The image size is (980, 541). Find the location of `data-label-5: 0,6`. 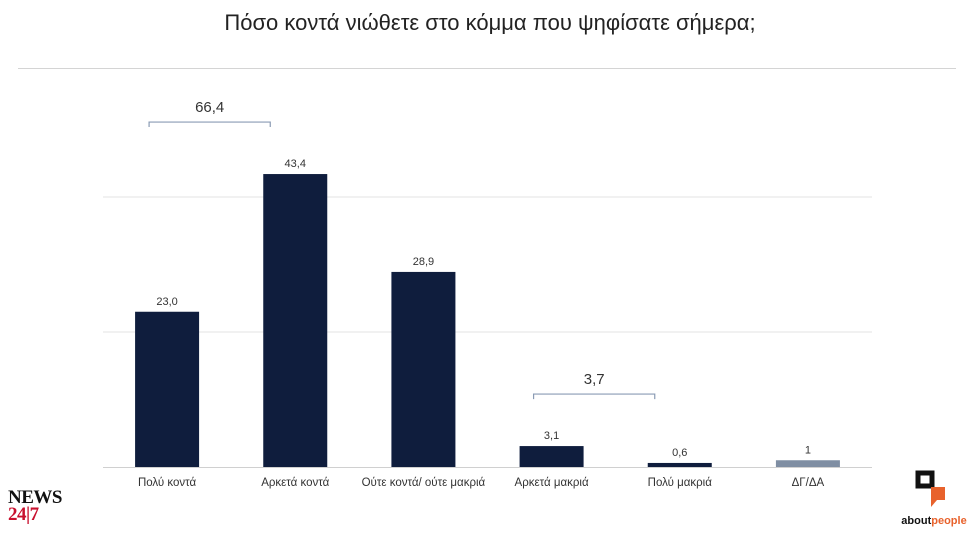

data-label-5: 0,6 is located at coordinates (679, 453).